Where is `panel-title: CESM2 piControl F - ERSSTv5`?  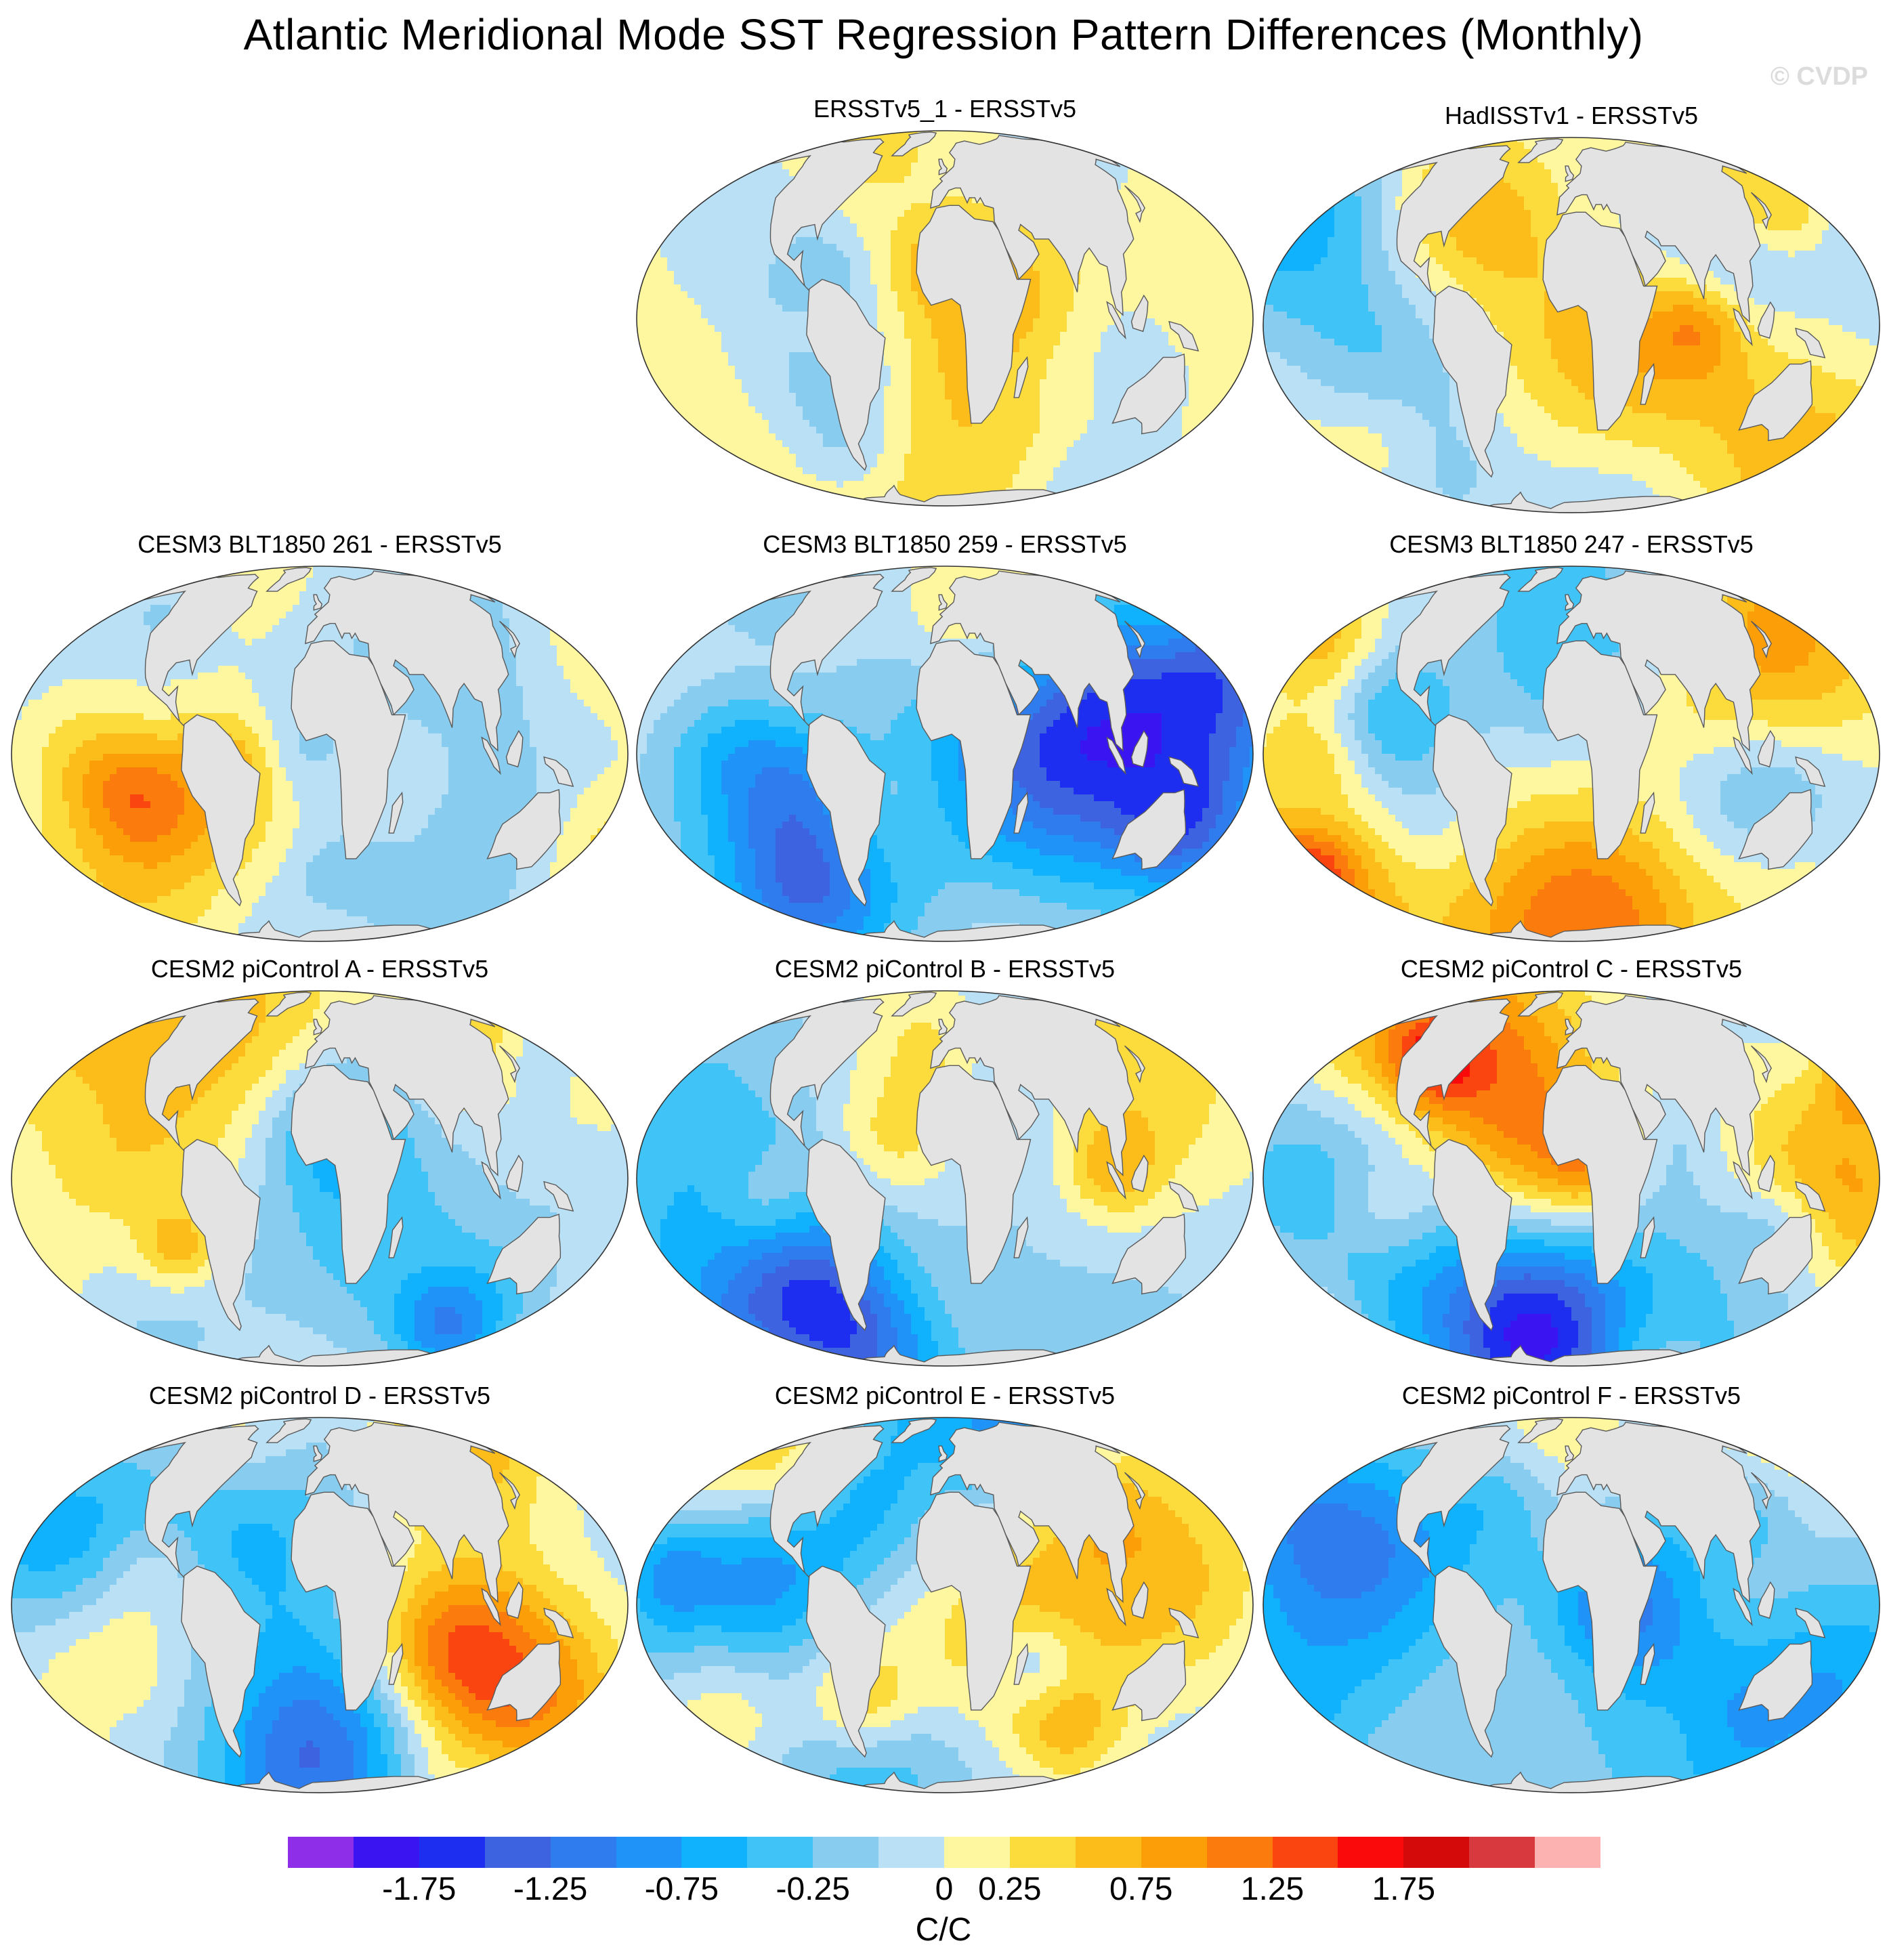
panel-title: CESM2 piControl F - ERSSTv5 is located at coordinates (1572, 1396).